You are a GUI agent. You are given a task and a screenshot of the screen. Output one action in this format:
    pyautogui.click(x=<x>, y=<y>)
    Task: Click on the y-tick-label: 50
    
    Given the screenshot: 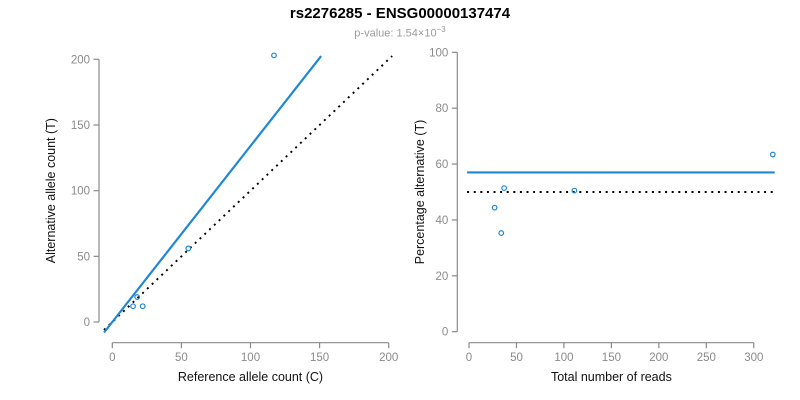 What is the action you would take?
    pyautogui.click(x=83, y=257)
    